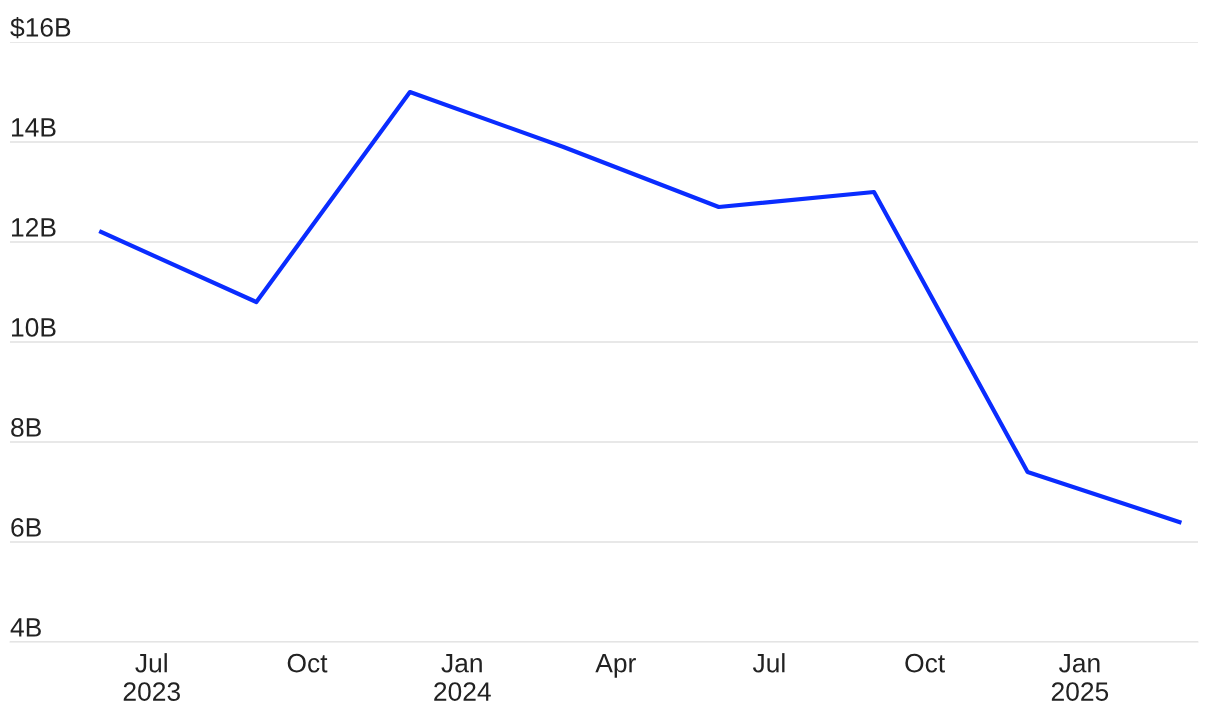  Describe the element at coordinates (26, 527) in the screenshot. I see `y-tick-label: 6B` at that location.